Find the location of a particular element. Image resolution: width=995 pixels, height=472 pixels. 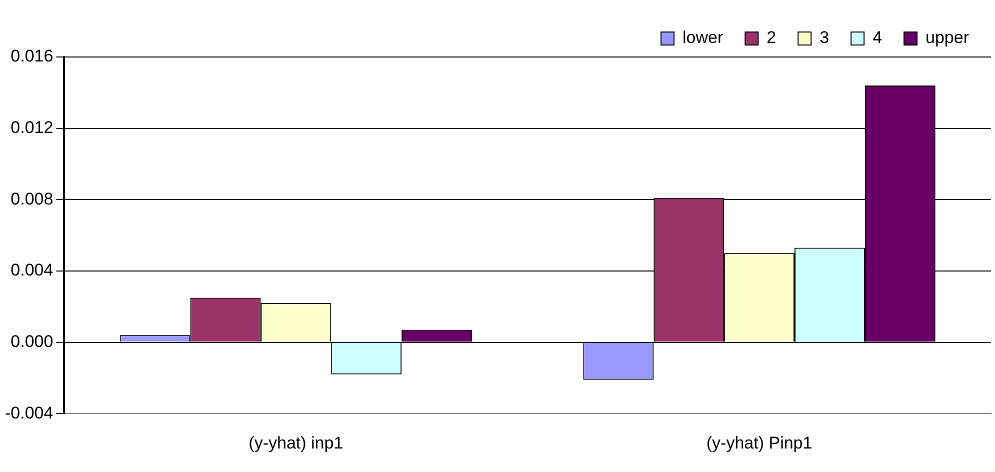

y-tick-label: 0.000 is located at coordinates (32, 341).